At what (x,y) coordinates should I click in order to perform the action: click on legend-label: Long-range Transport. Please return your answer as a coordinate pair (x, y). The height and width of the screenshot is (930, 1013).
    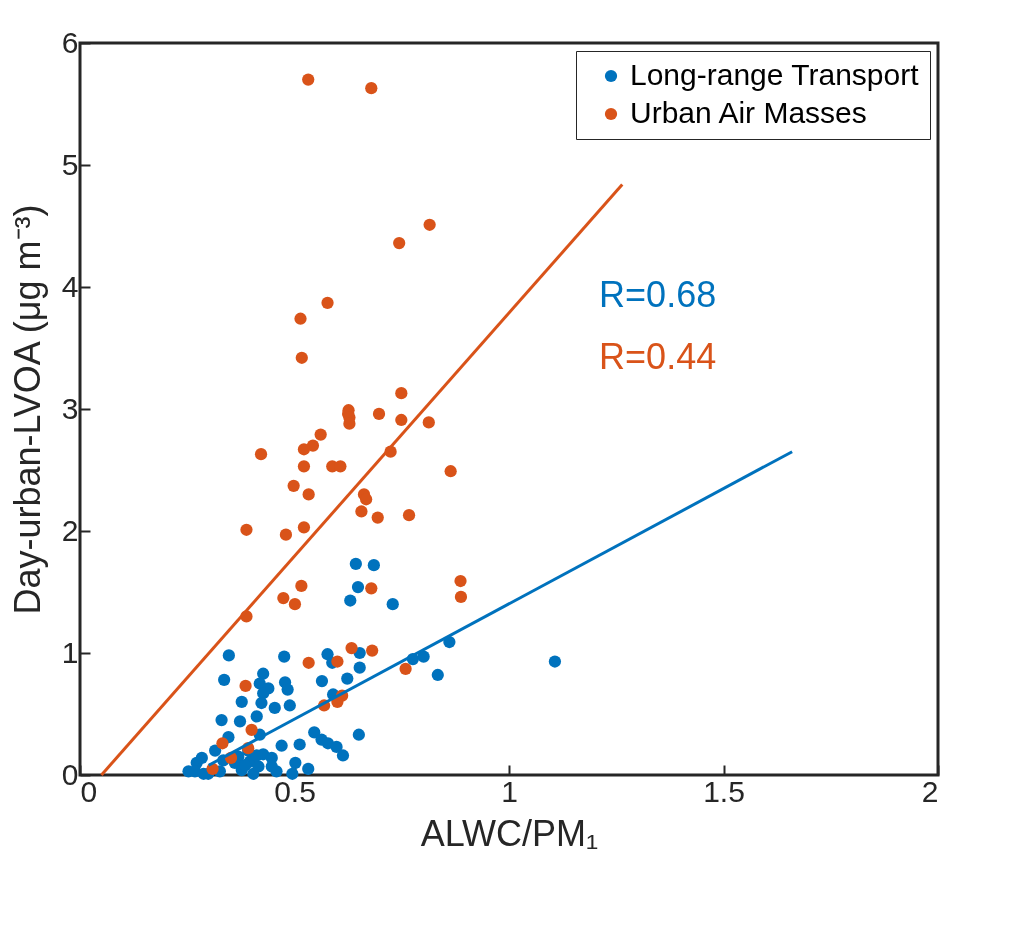
    Looking at the image, I should click on (775, 74).